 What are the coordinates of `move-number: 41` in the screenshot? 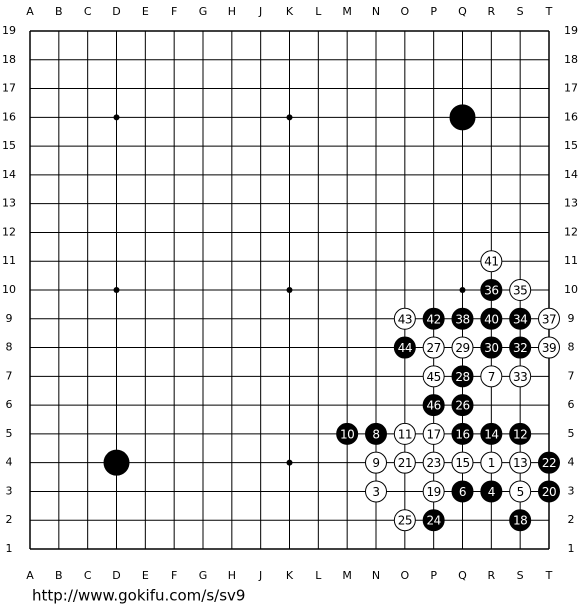 It's located at (491, 262).